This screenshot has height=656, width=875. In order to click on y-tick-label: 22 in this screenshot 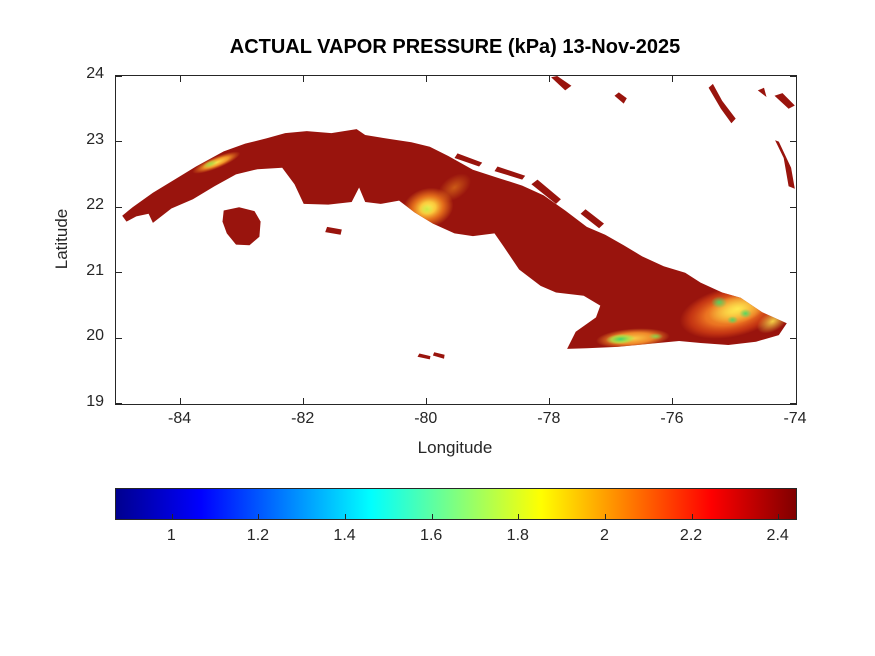, I will do `click(95, 205)`.